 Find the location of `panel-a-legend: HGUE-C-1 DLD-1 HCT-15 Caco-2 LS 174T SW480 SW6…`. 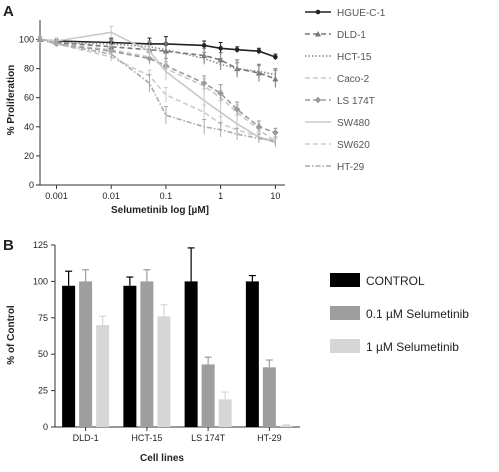

panel-a-legend: HGUE-C-1 DLD-1 HCT-15 Caco-2 LS 174T SW480 SW6… is located at coordinates (345, 90).